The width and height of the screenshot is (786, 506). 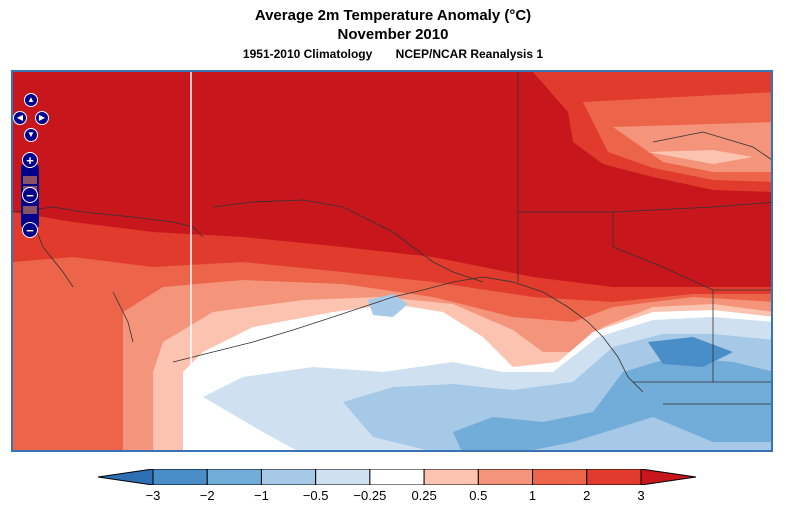 What do you see at coordinates (207, 495) in the screenshot?
I see `colorbar-tick-label: −2` at bounding box center [207, 495].